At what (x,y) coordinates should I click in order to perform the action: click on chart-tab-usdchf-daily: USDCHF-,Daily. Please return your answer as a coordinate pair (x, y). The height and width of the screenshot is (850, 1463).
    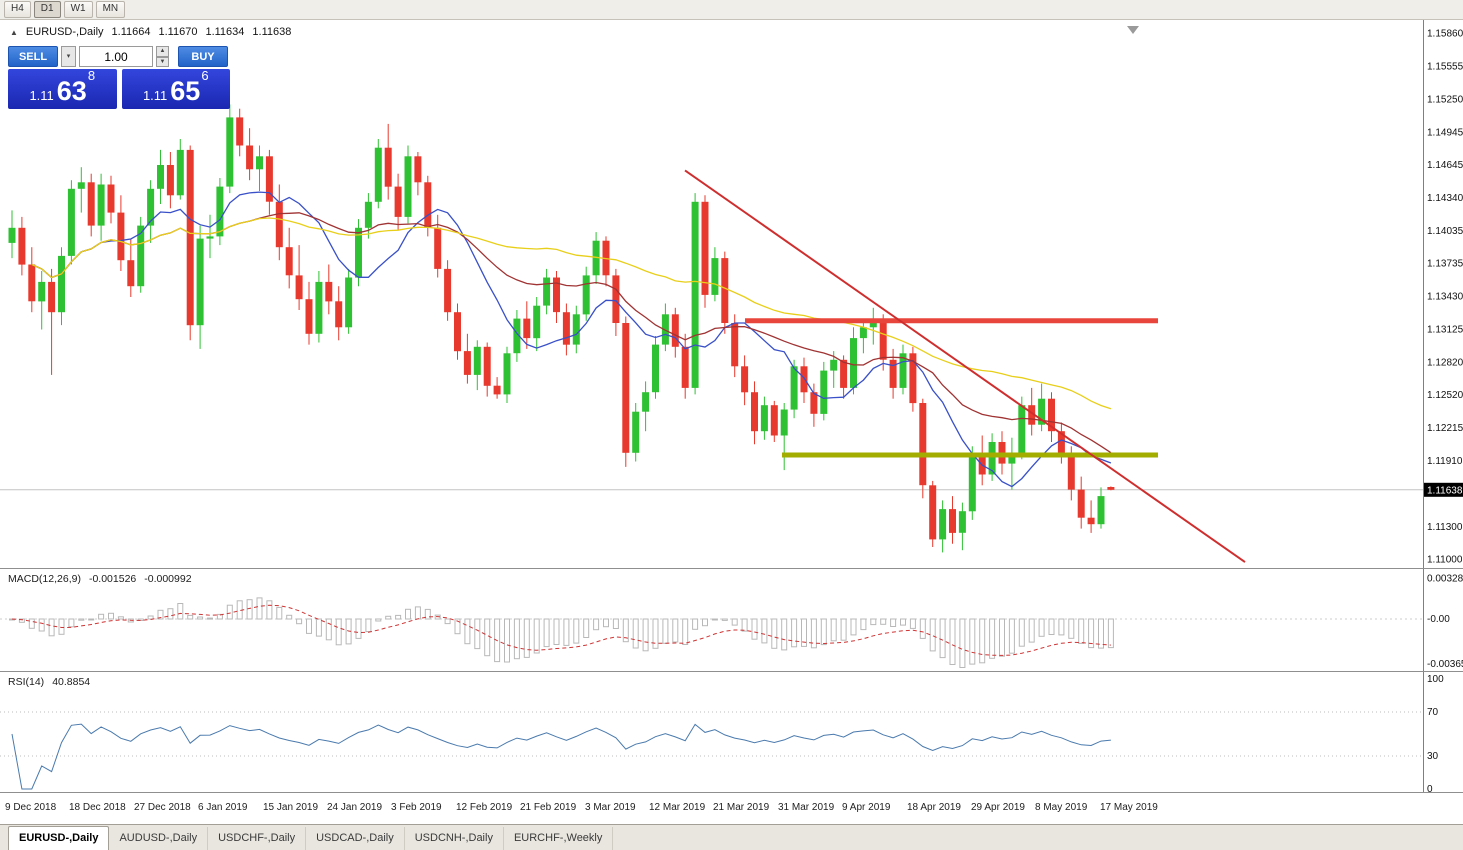
    Looking at the image, I should click on (257, 838).